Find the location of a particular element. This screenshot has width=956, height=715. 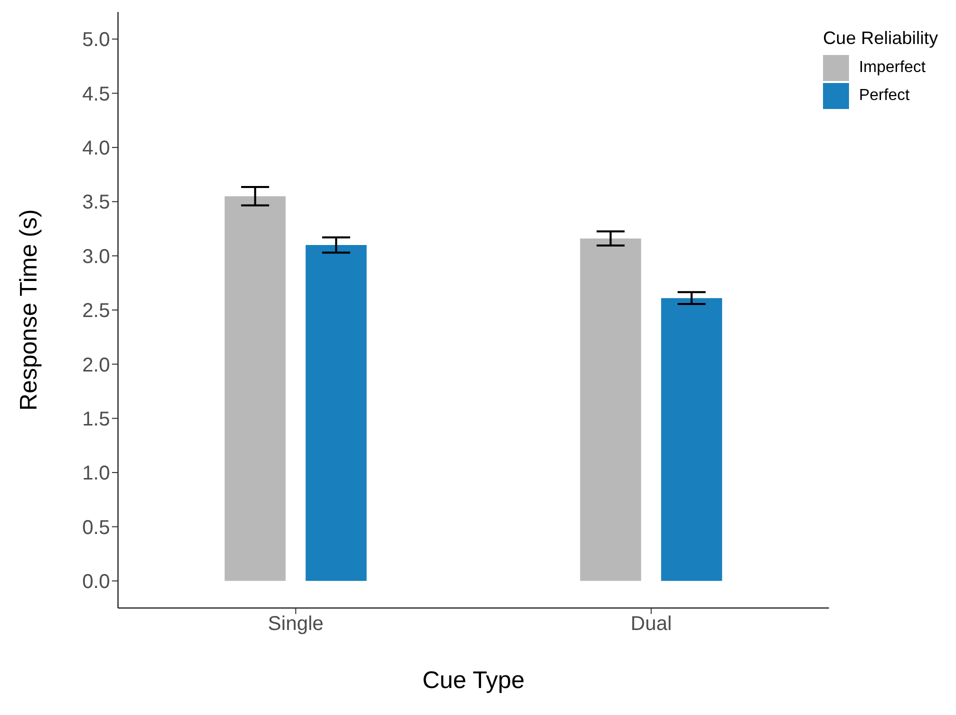

legend-label: Perfect is located at coordinates (884, 96).